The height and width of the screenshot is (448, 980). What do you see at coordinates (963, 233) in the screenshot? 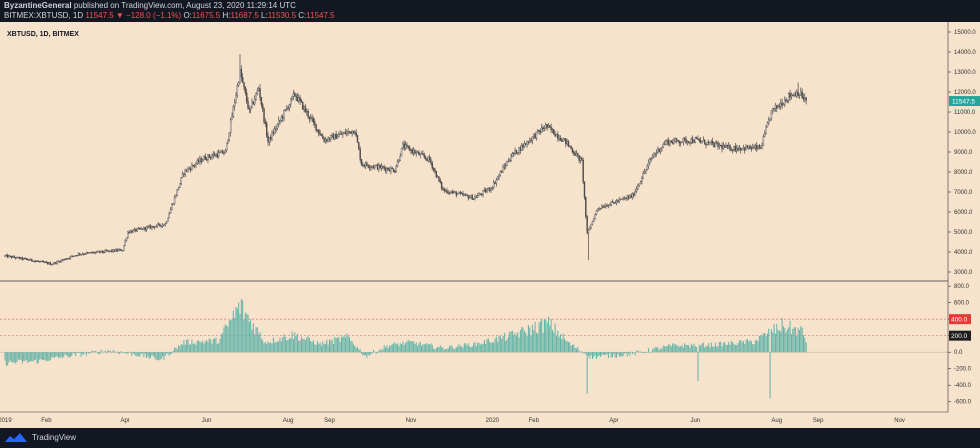
I see `price-tick-label: 5000.0` at bounding box center [963, 233].